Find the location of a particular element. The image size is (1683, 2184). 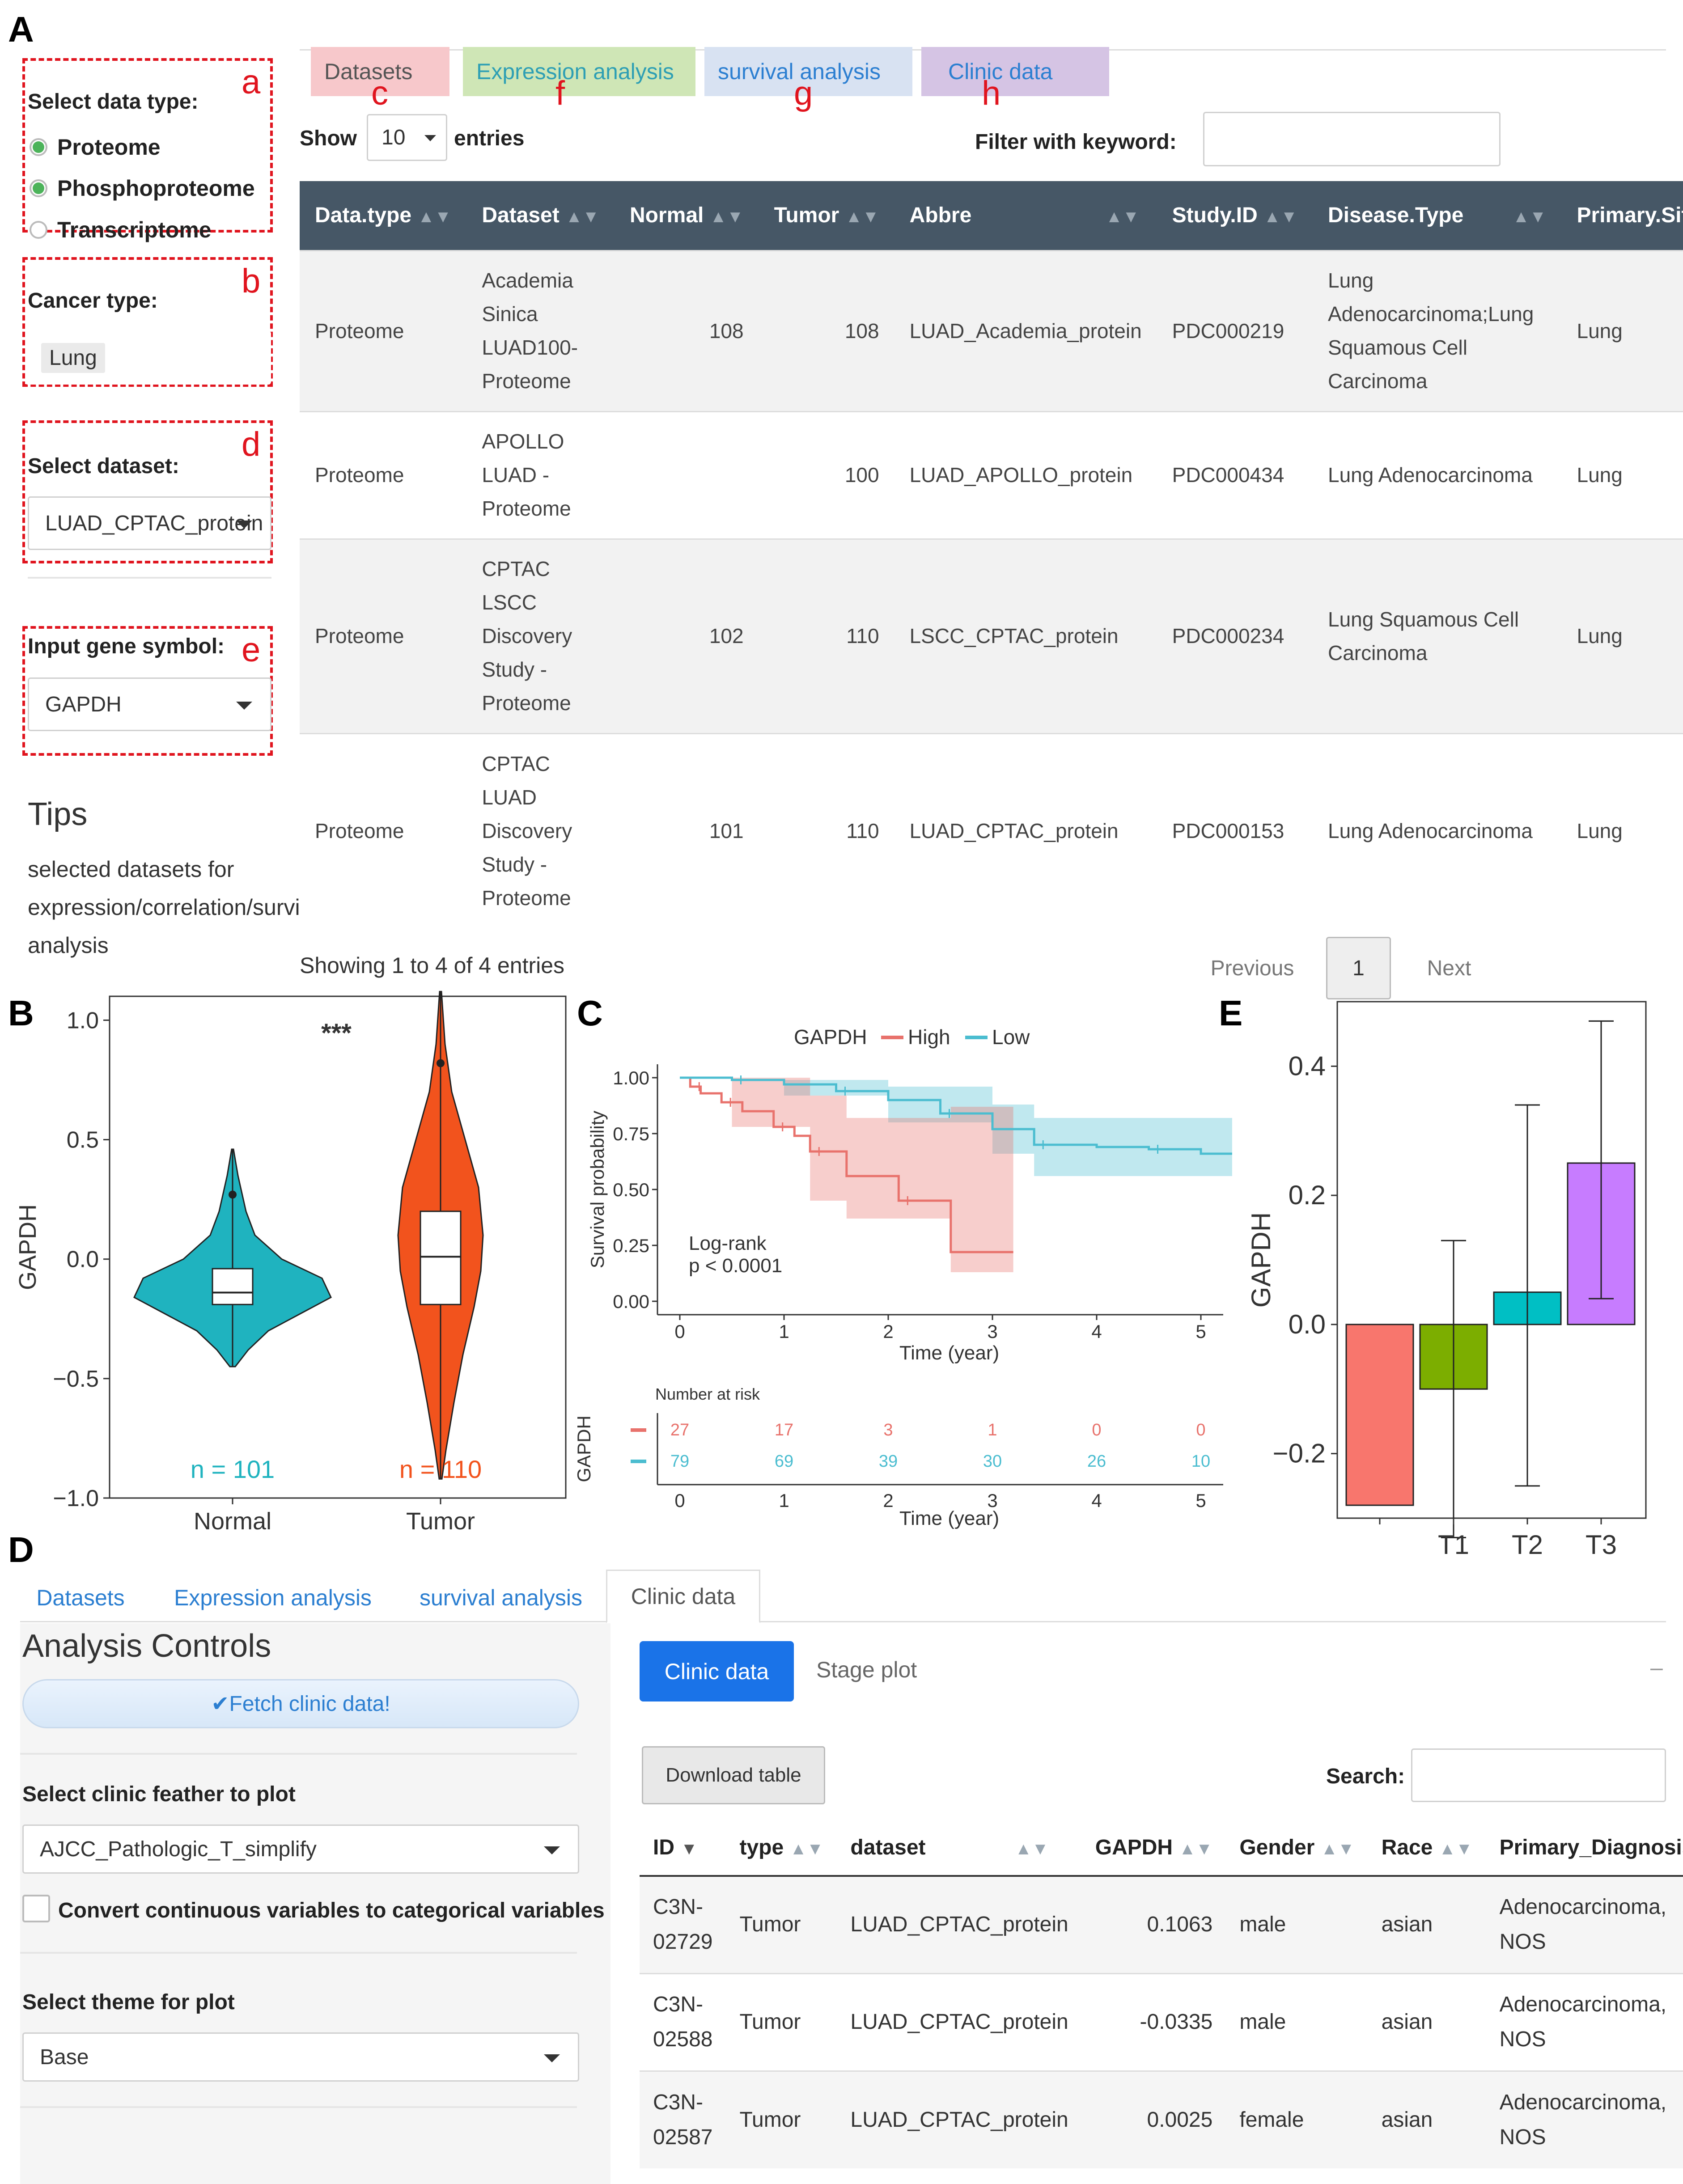

theme-select: Base is located at coordinates (300, 2057).